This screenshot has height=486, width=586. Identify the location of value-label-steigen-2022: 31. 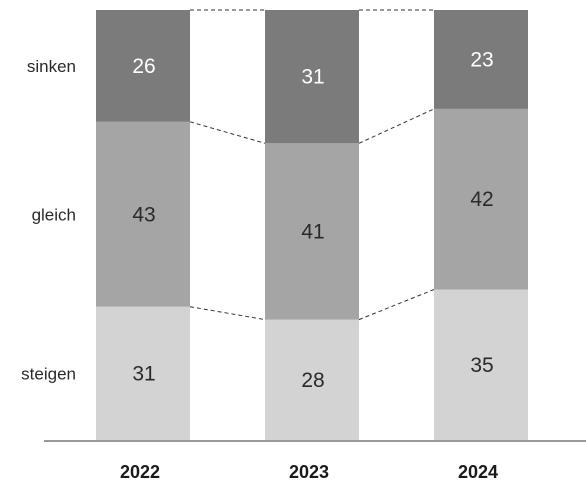
(143, 373).